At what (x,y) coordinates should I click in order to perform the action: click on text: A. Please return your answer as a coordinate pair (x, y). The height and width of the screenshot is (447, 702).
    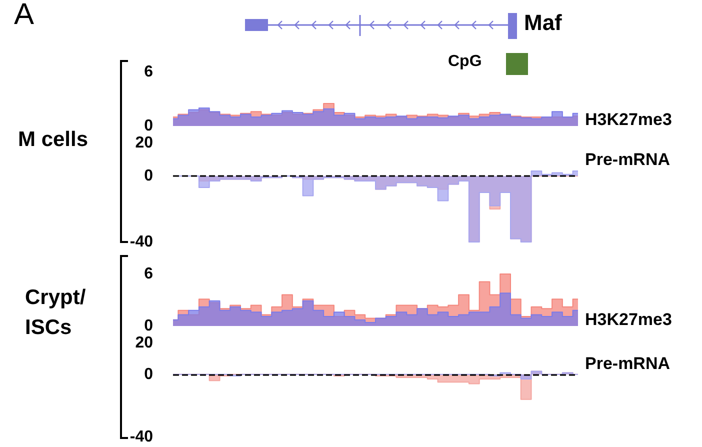
    Looking at the image, I should click on (24, 16).